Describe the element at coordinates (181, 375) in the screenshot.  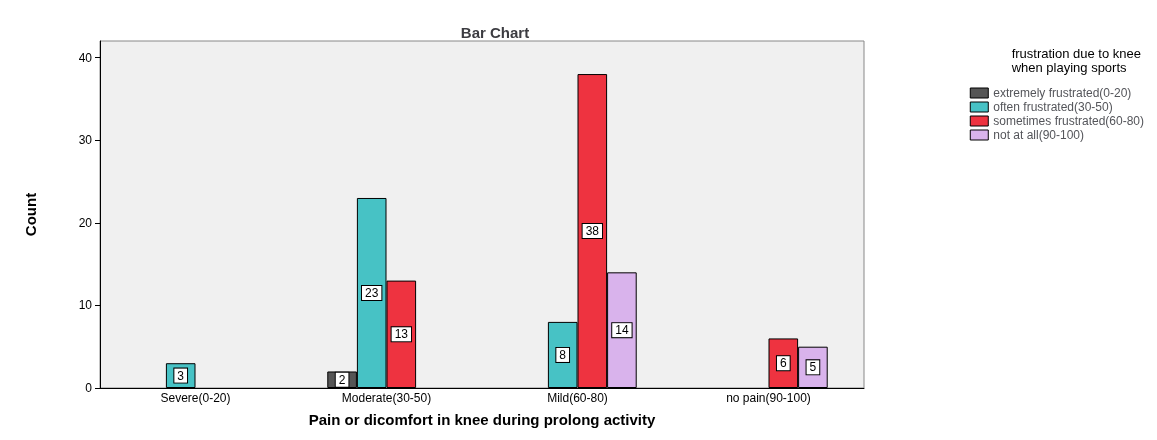
I see `data-label: 3` at that location.